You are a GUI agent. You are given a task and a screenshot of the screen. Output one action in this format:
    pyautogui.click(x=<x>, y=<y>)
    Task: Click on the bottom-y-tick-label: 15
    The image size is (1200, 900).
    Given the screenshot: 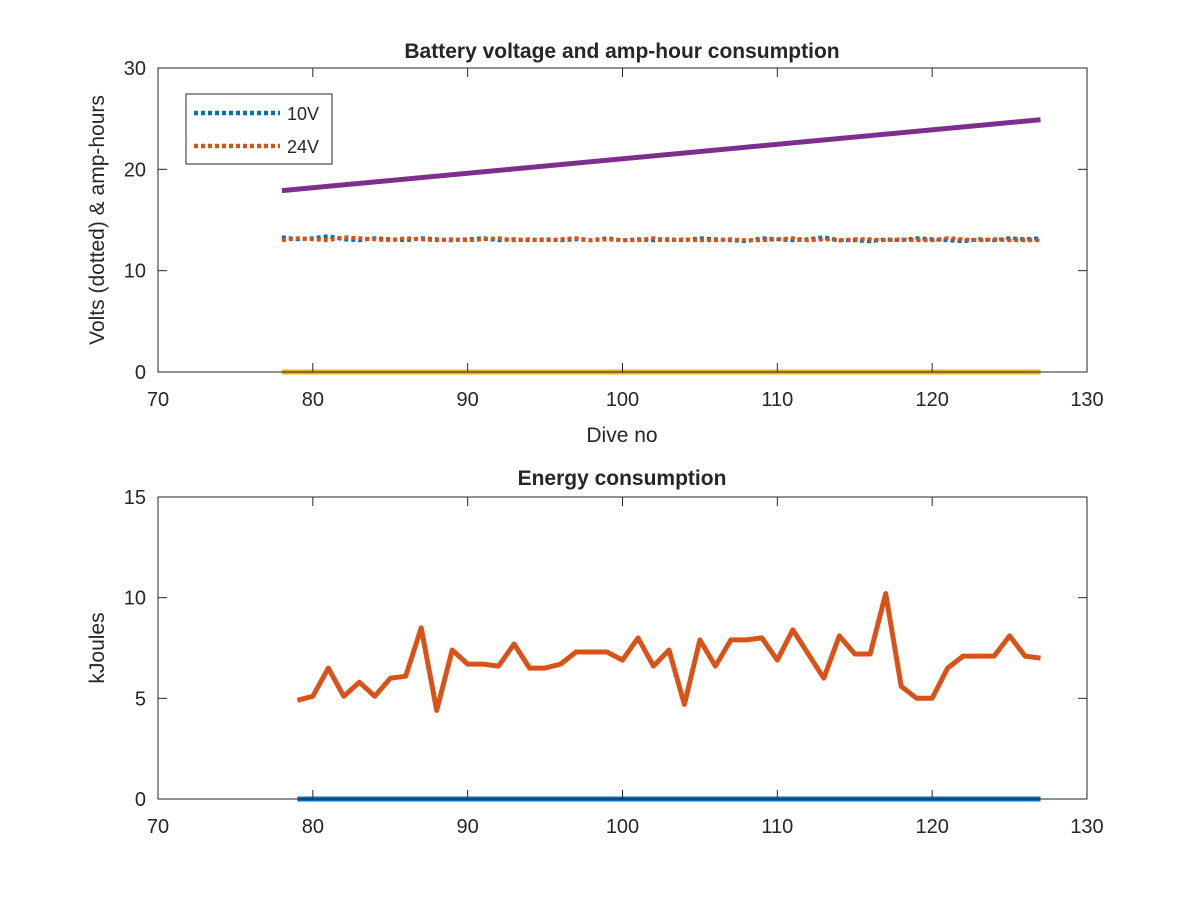 What is the action you would take?
    pyautogui.click(x=135, y=498)
    